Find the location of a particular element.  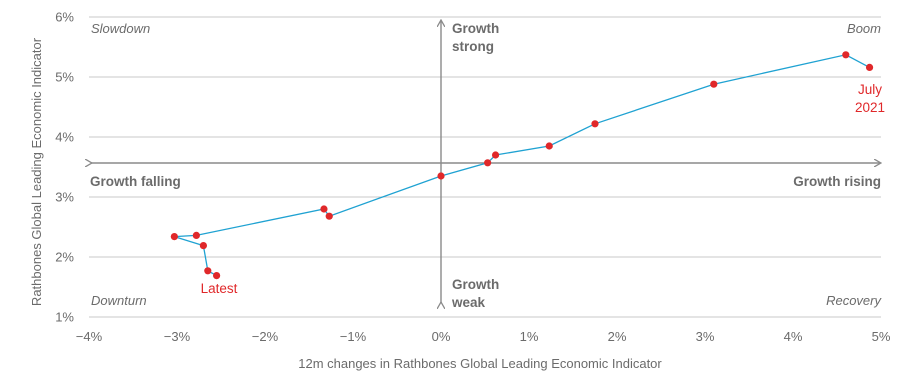

quadrant-label-slowdown: Slowdown is located at coordinates (120, 28).